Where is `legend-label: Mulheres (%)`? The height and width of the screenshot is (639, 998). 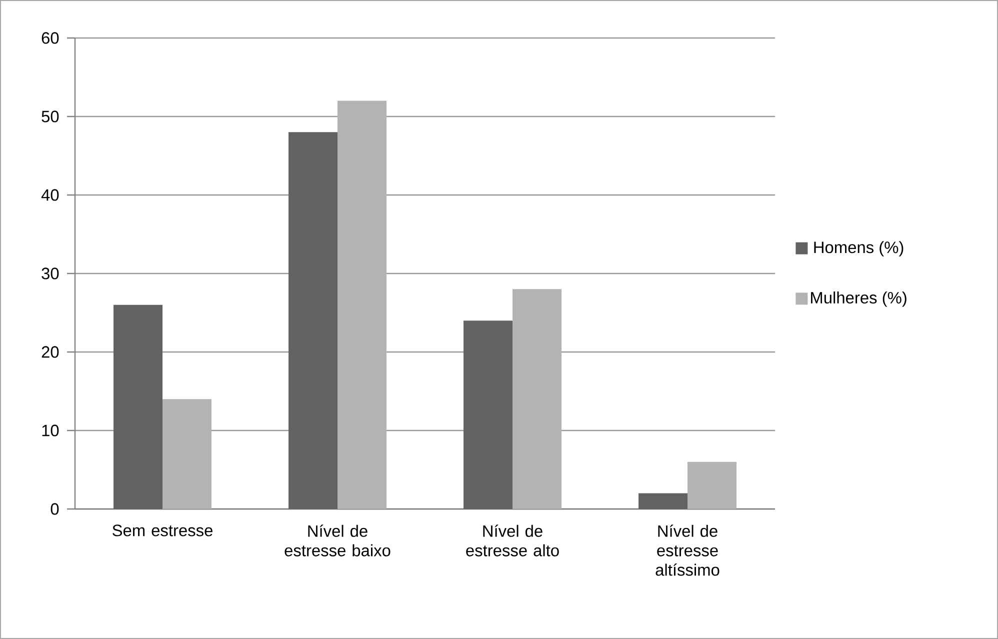 legend-label: Mulheres (%) is located at coordinates (858, 299).